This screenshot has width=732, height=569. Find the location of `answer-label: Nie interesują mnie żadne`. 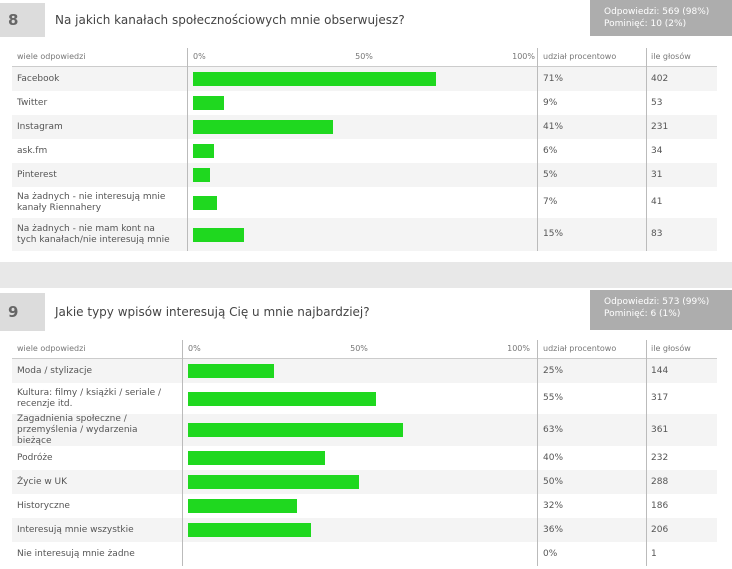

answer-label: Nie interesują mnie żadne is located at coordinates (76, 553).